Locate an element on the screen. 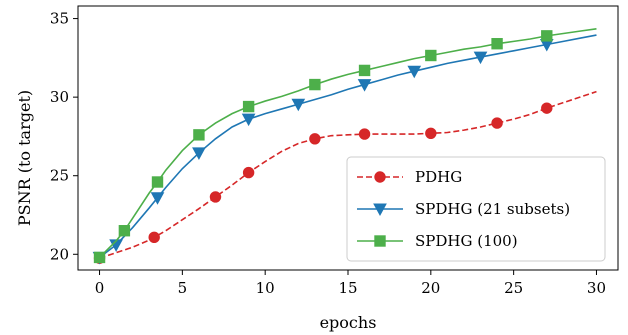 Image resolution: width=628 pixels, height=335 pixels. y-axis-label: PSNR (to target) is located at coordinates (24, 158).